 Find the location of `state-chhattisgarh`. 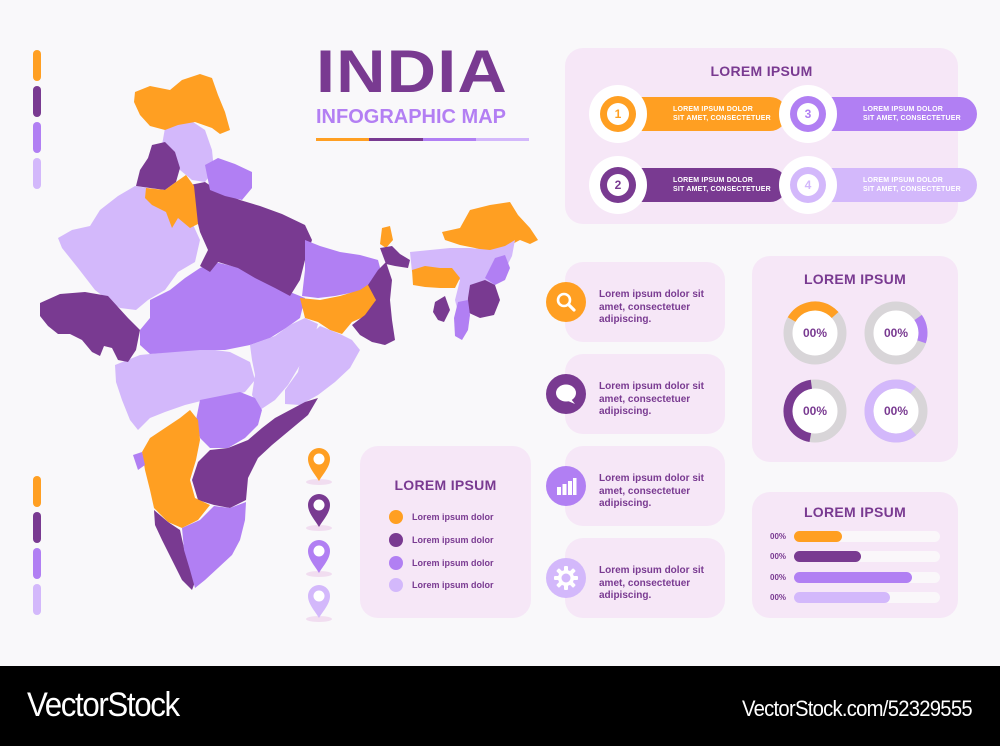

state-chhattisgarh is located at coordinates (284, 364).